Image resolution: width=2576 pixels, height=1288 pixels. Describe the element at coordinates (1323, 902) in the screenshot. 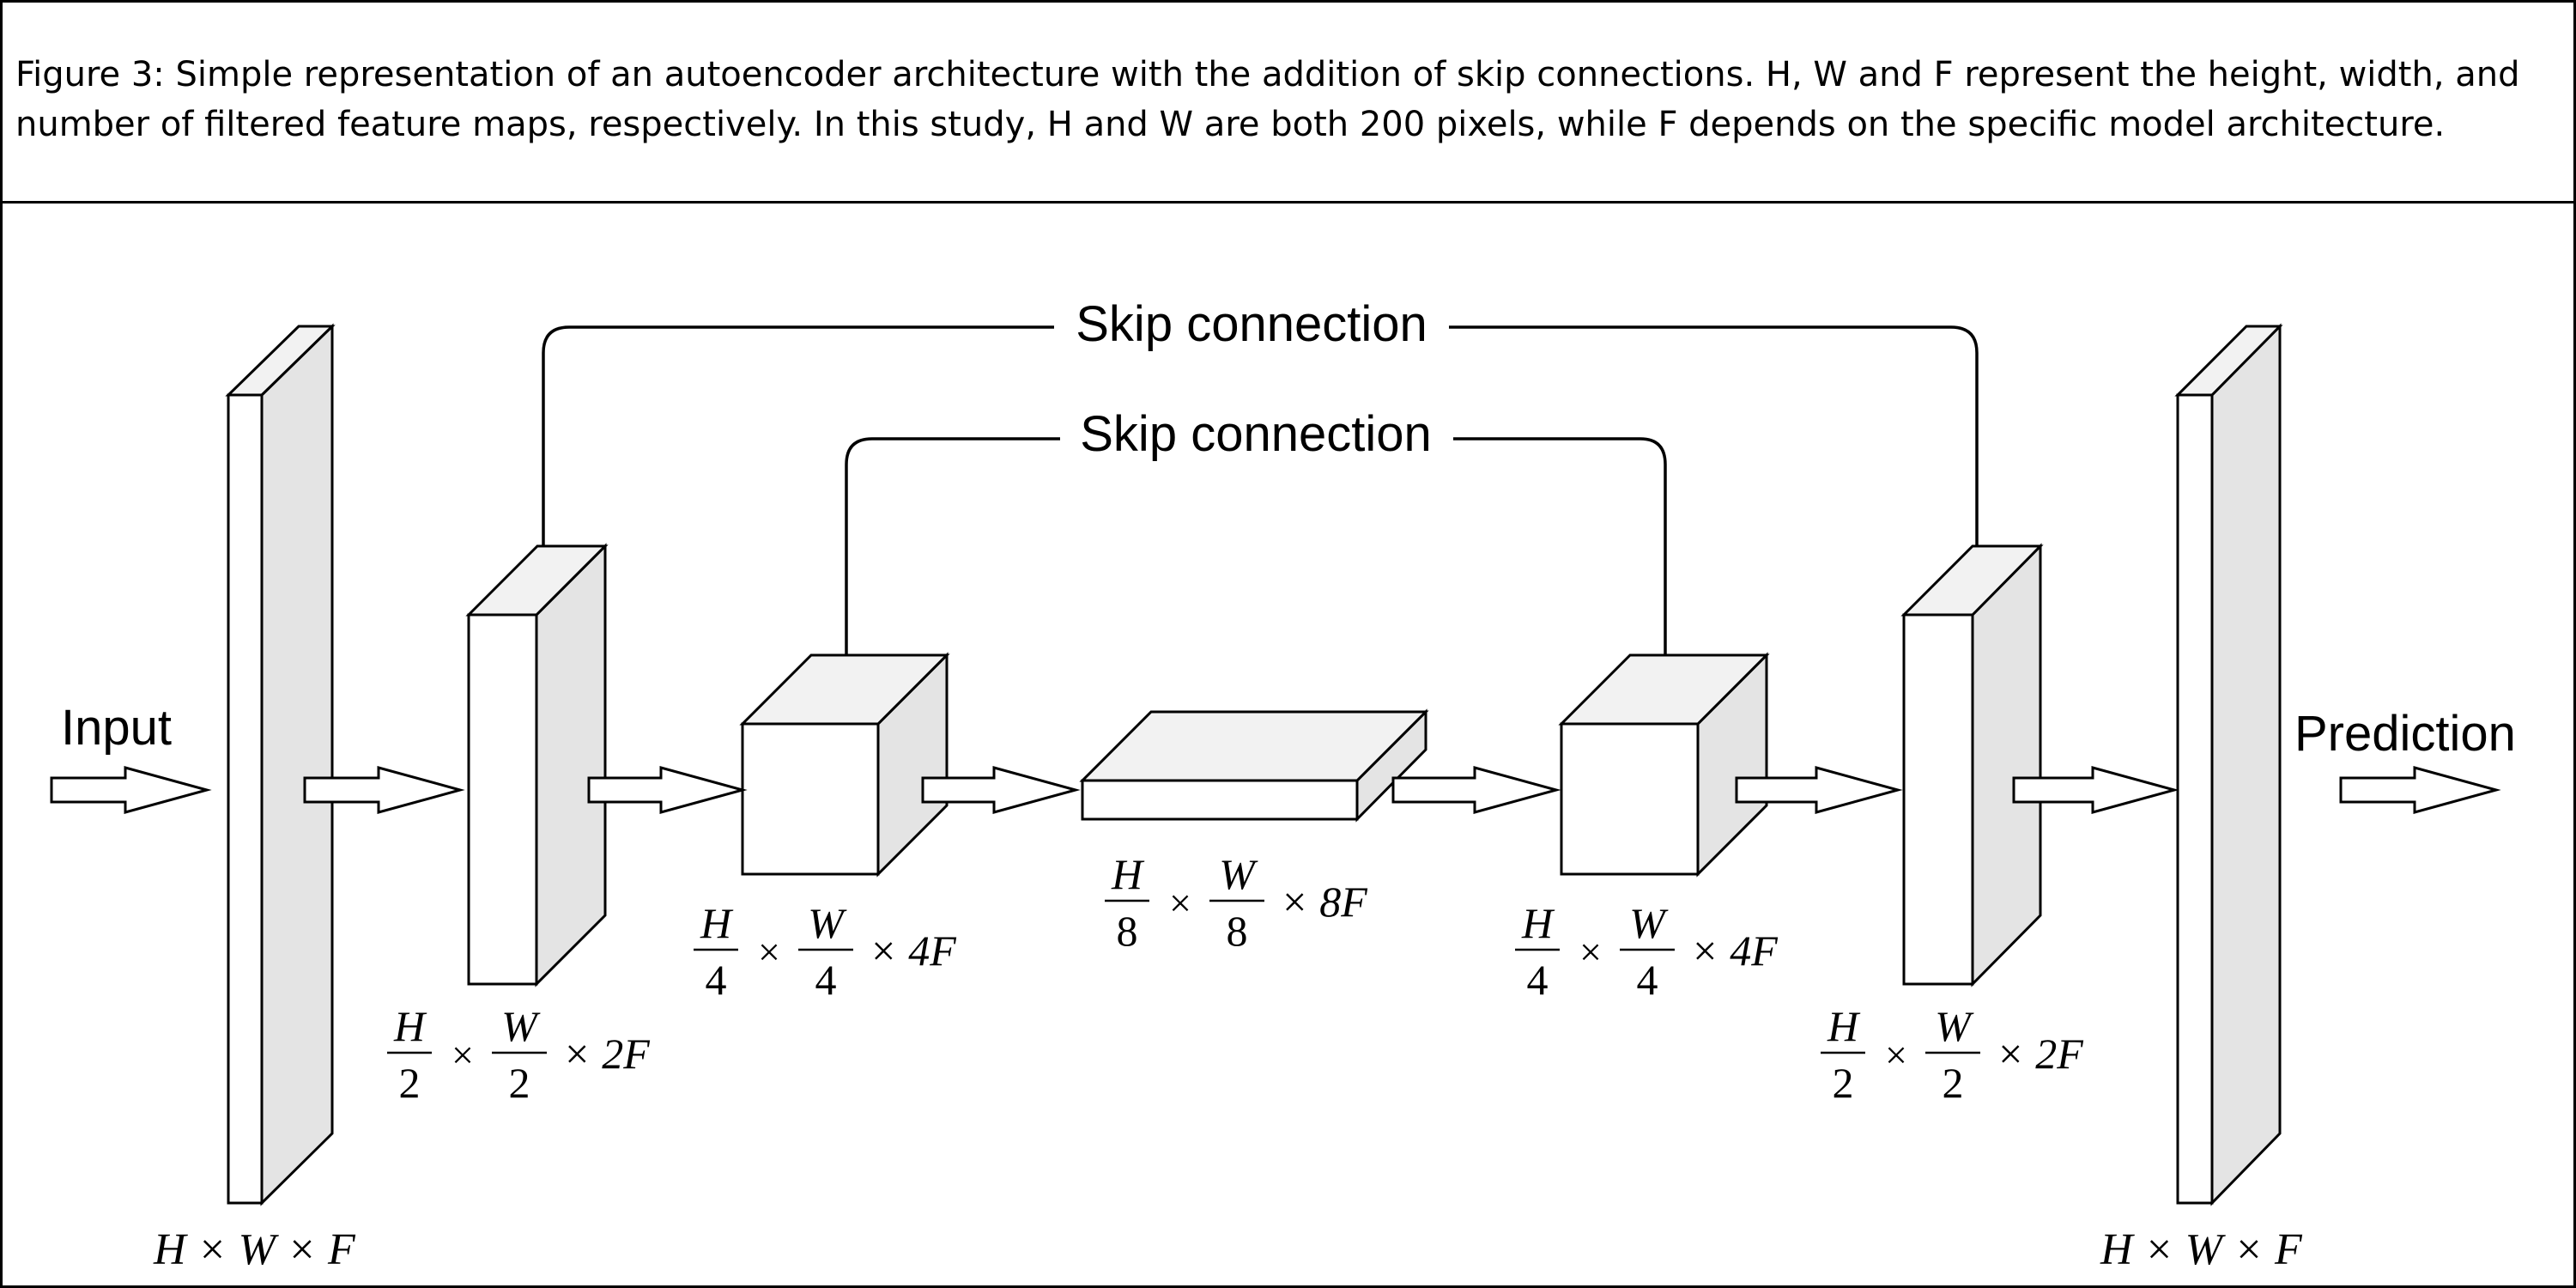

I see `dimension-tail: × 8F` at that location.